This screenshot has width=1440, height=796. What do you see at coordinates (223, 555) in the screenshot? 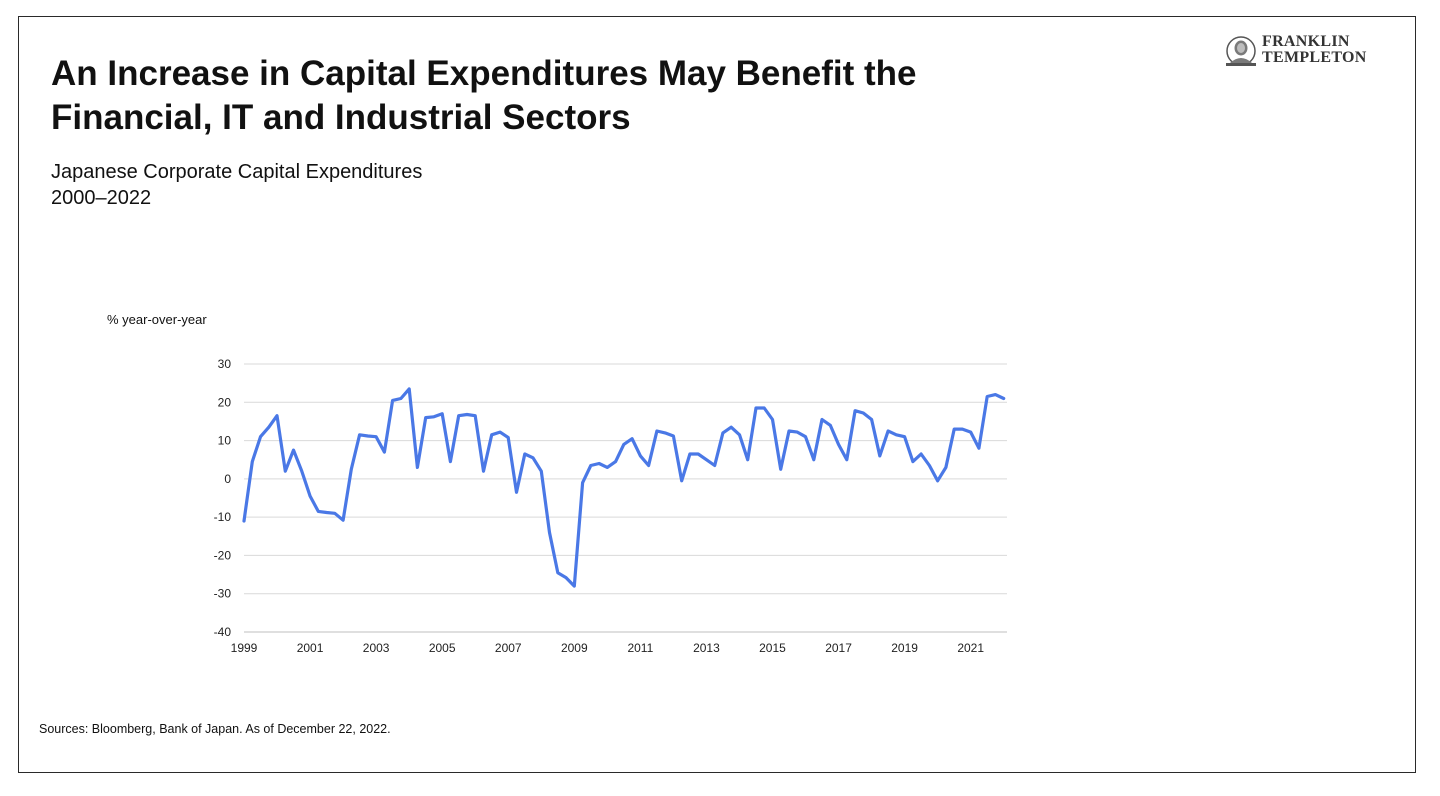
I see `y-tick-label: -20` at bounding box center [223, 555].